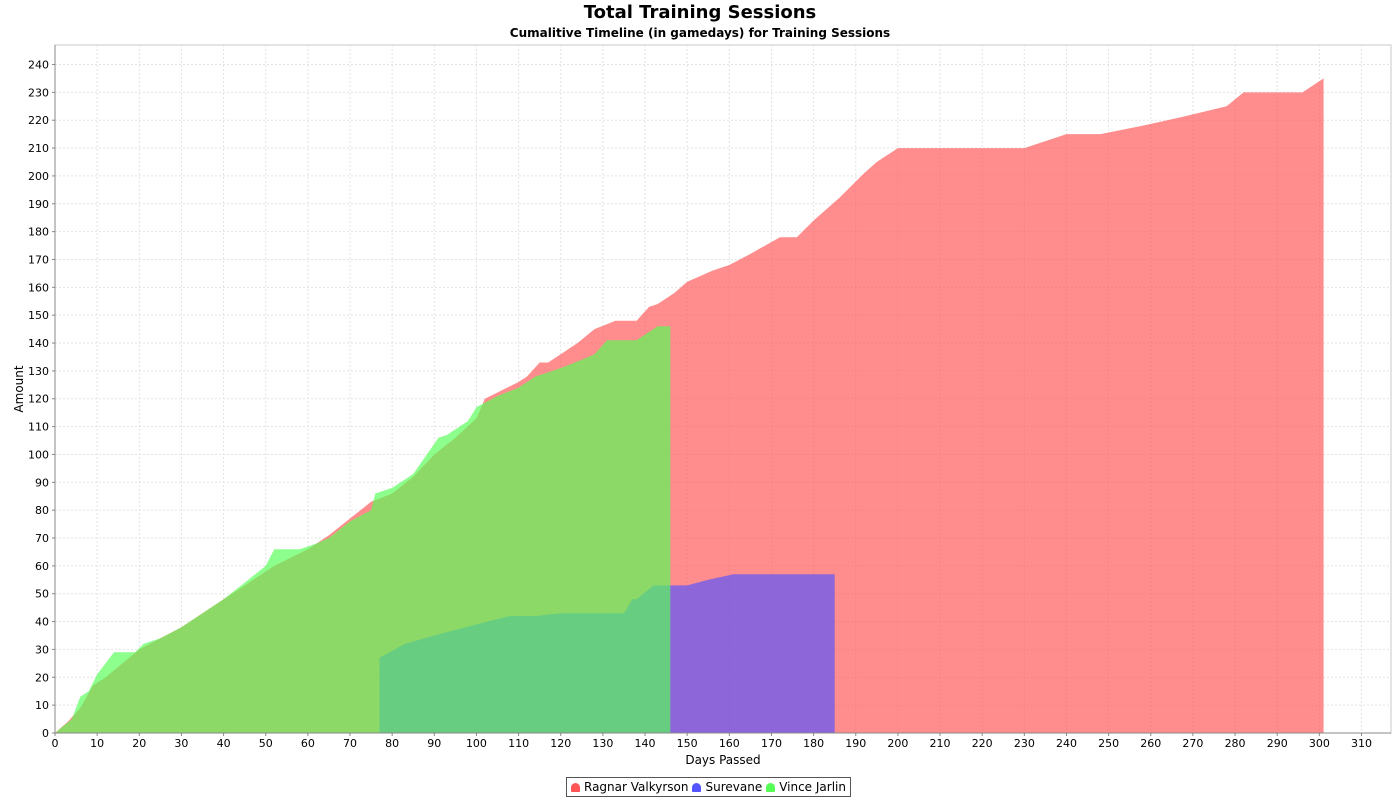 This screenshot has width=1400, height=800. What do you see at coordinates (38, 176) in the screenshot?
I see `y-tick-label: 200` at bounding box center [38, 176].